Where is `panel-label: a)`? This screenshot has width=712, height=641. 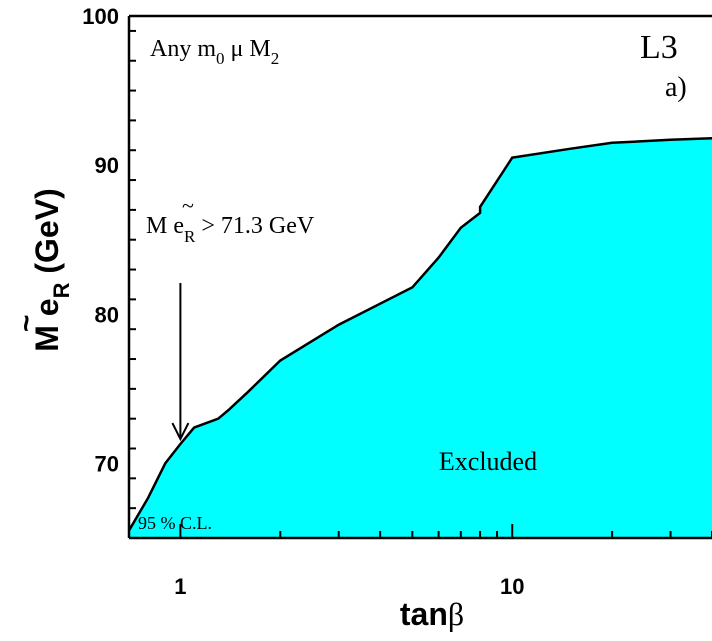 panel-label: a) is located at coordinates (676, 87).